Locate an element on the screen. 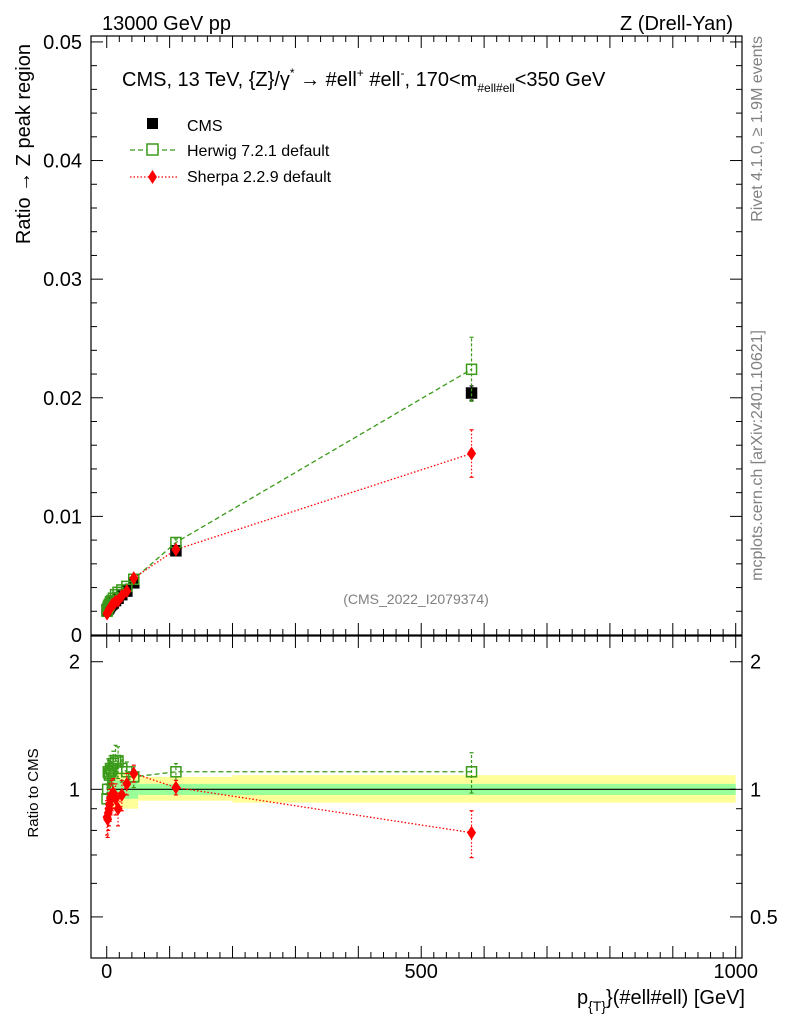 The width and height of the screenshot is (786, 1024). header-right: Z (Drell-Yan) is located at coordinates (676, 24).